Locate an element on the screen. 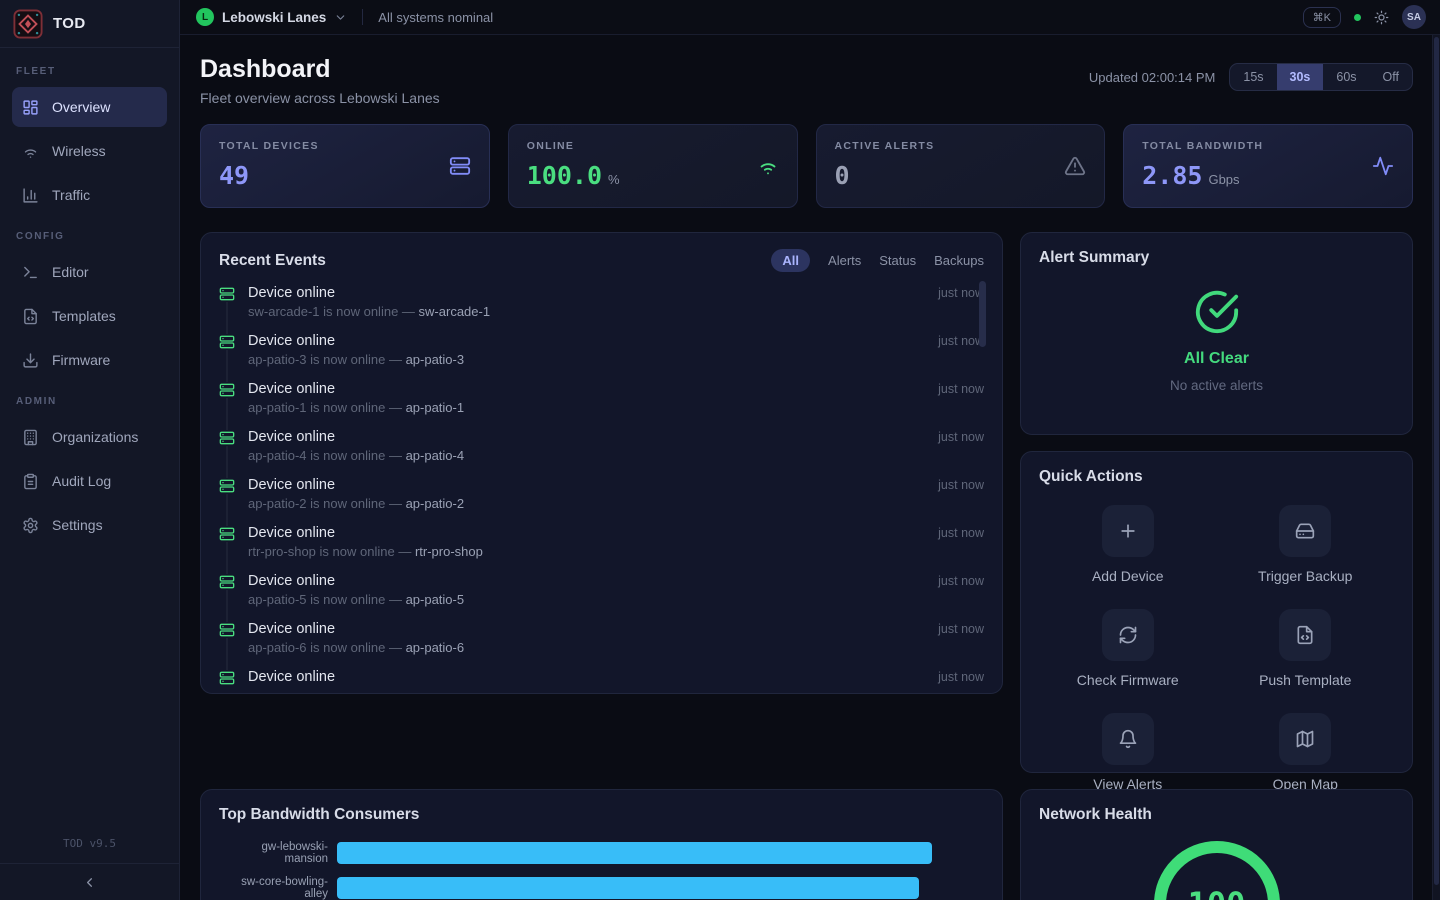 This screenshot has height=900, width=1440. refresh-interval-option: 30s is located at coordinates (1300, 77).